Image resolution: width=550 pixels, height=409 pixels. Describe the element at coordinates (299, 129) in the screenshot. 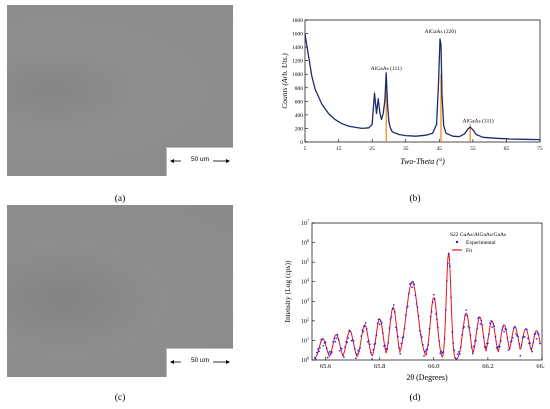

I see `y-tick-label: 200` at that location.